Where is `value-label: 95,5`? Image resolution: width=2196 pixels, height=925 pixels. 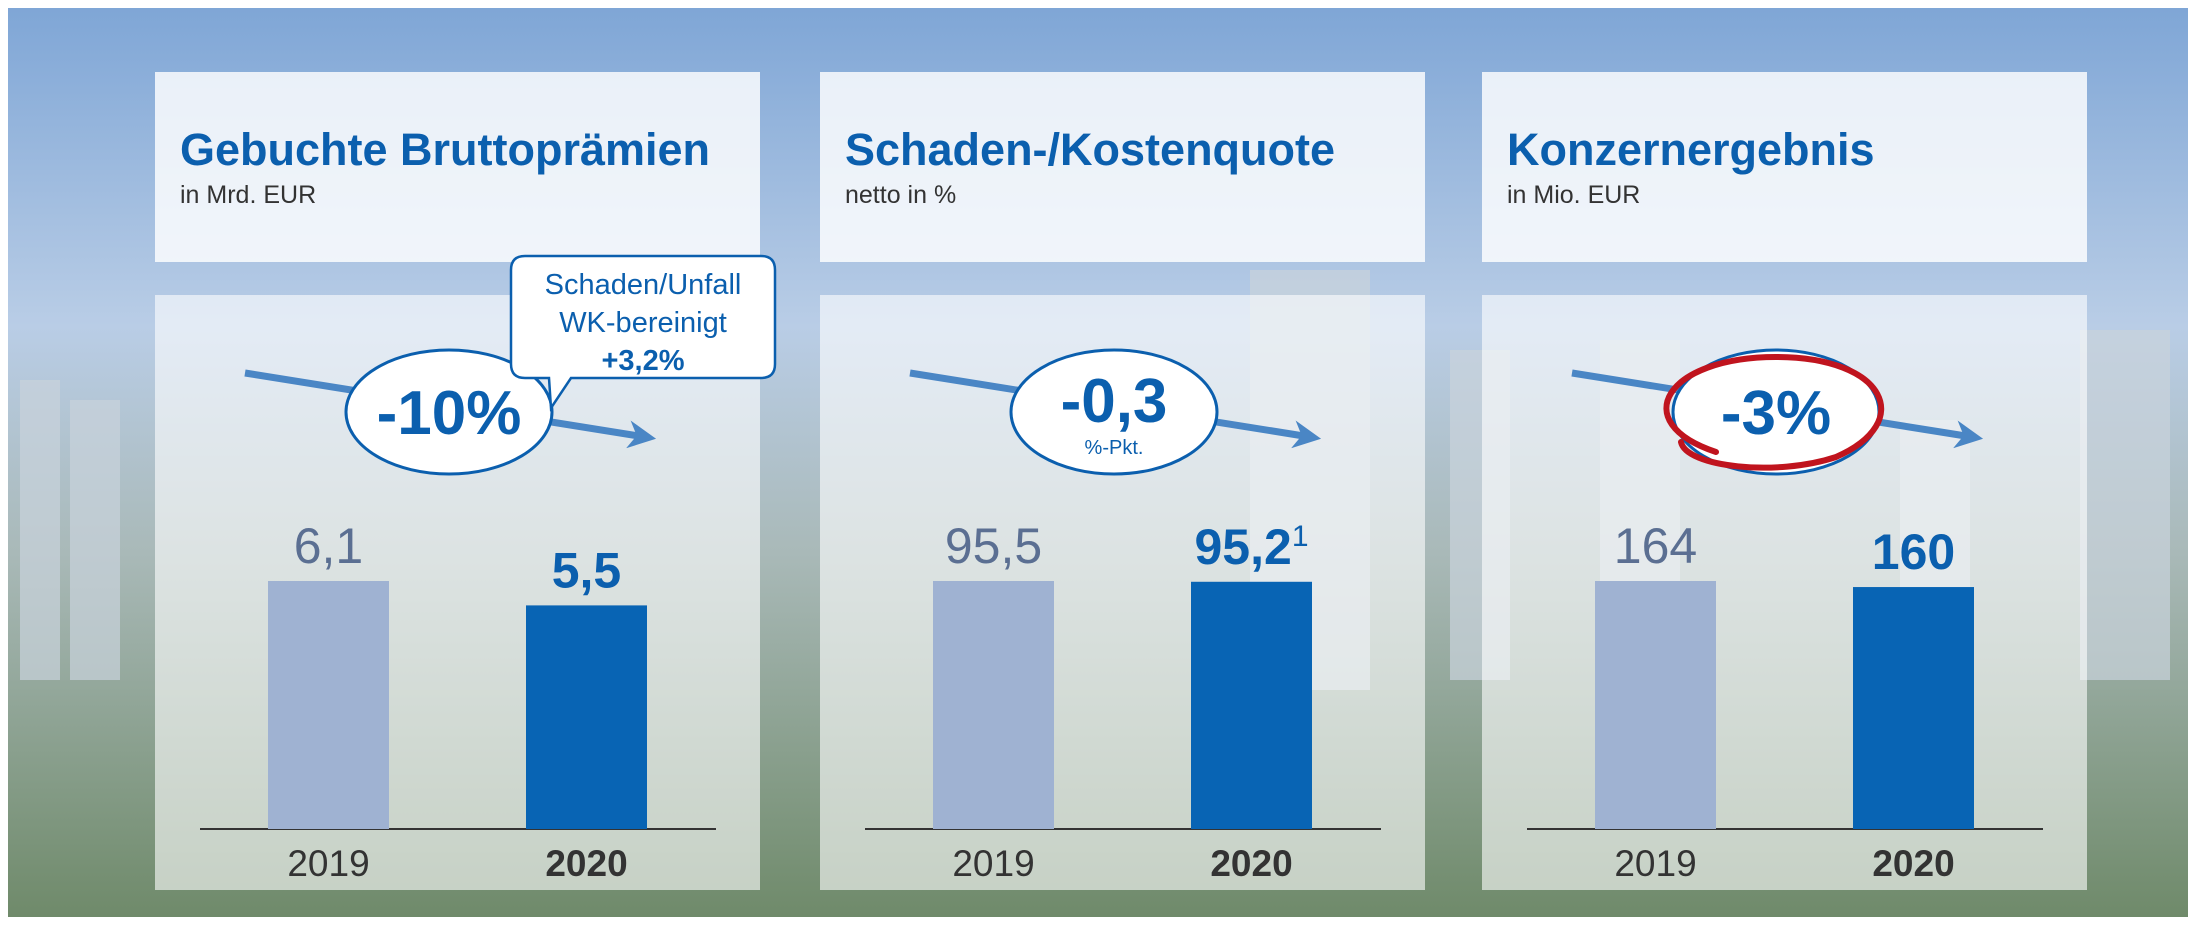
value-label: 95,5 is located at coordinates (993, 546).